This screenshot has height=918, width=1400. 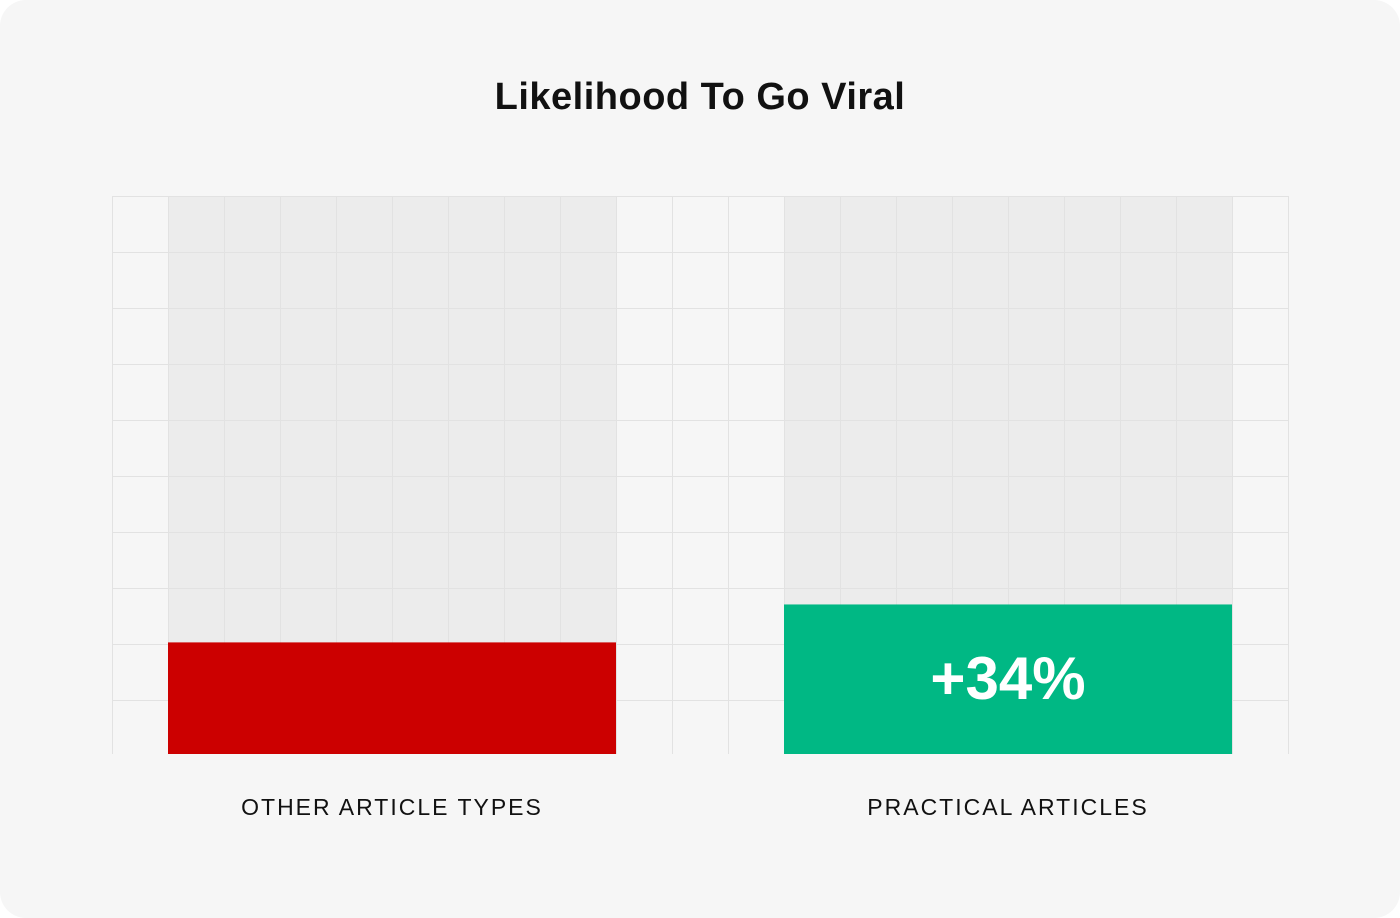 I want to click on data-labels: +34%, so click(x=1007, y=678).